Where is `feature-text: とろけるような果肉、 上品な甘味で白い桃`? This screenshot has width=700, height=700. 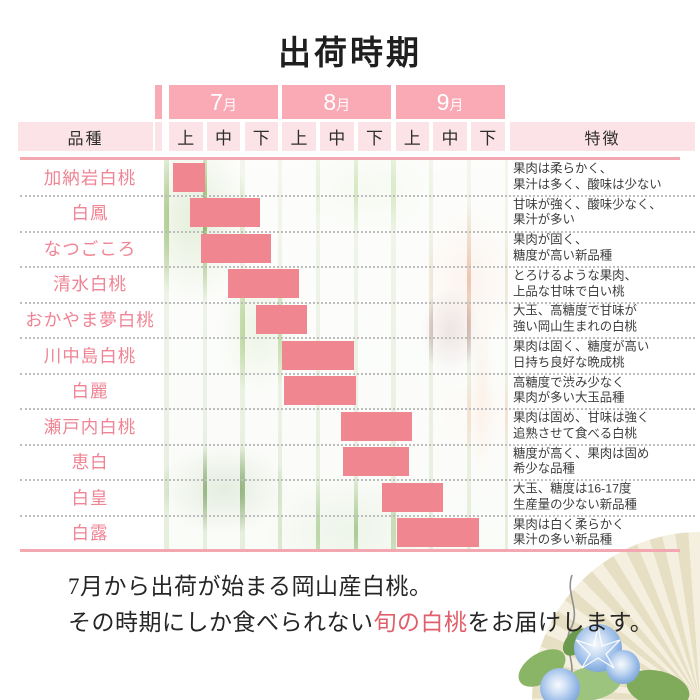
feature-text: とろけるような果肉、 上品な甘味で白い桃 is located at coordinates (604, 283).